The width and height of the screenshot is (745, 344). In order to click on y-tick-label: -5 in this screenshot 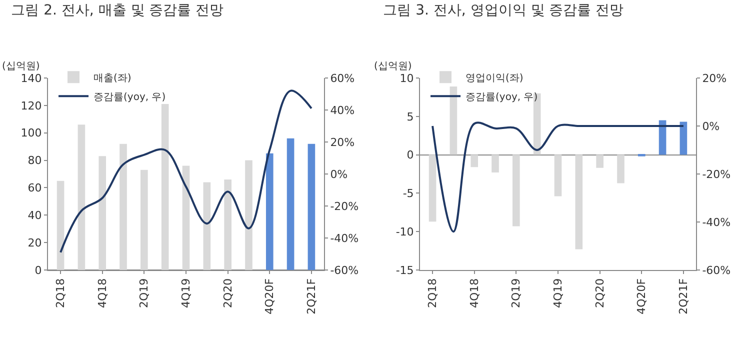, I will do `click(408, 193)`.